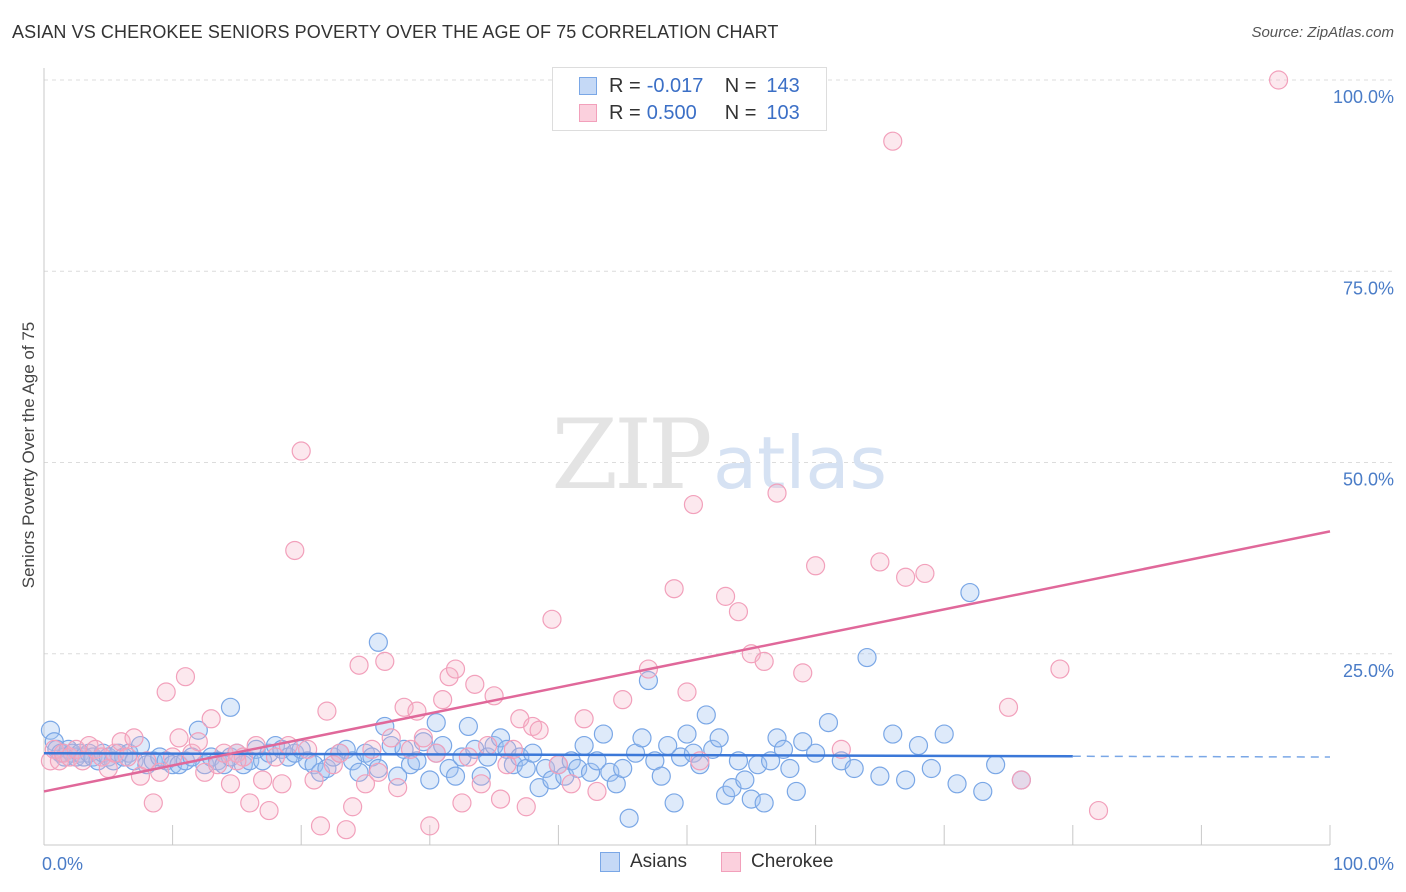 Image resolution: width=1406 pixels, height=892 pixels. I want to click on y-tick-label: 25.0%, so click(1368, 671).